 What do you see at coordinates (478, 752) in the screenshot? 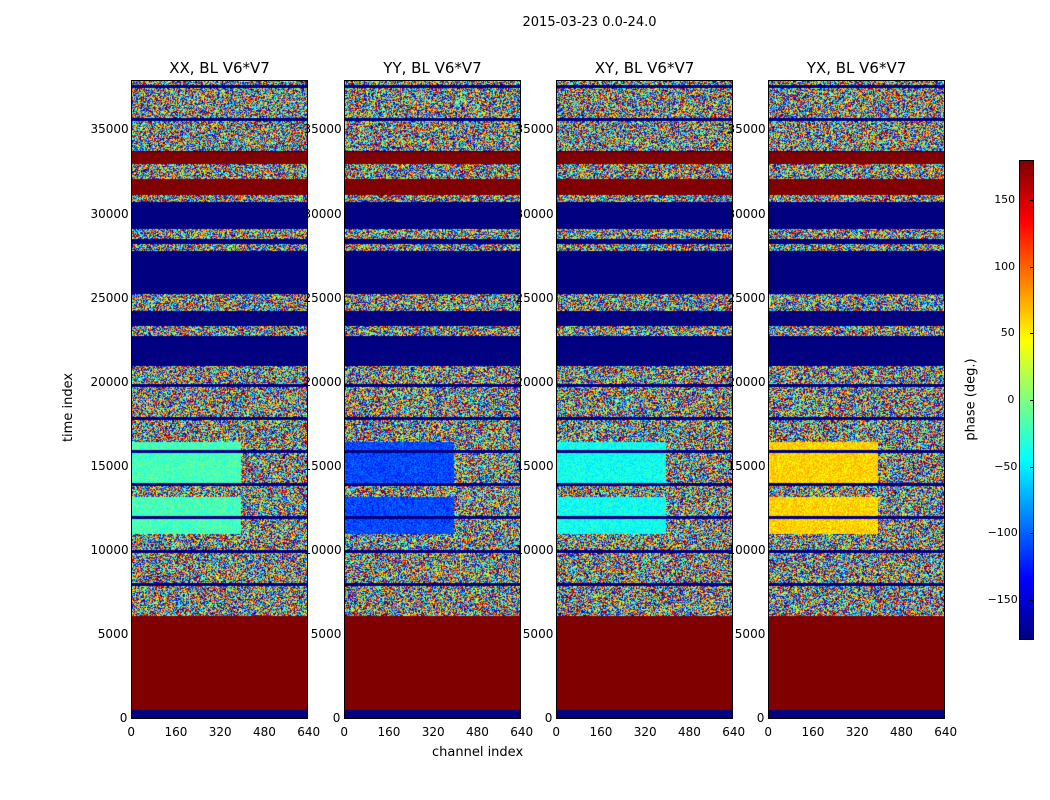
I see `x-axis-label: channel index` at bounding box center [478, 752].